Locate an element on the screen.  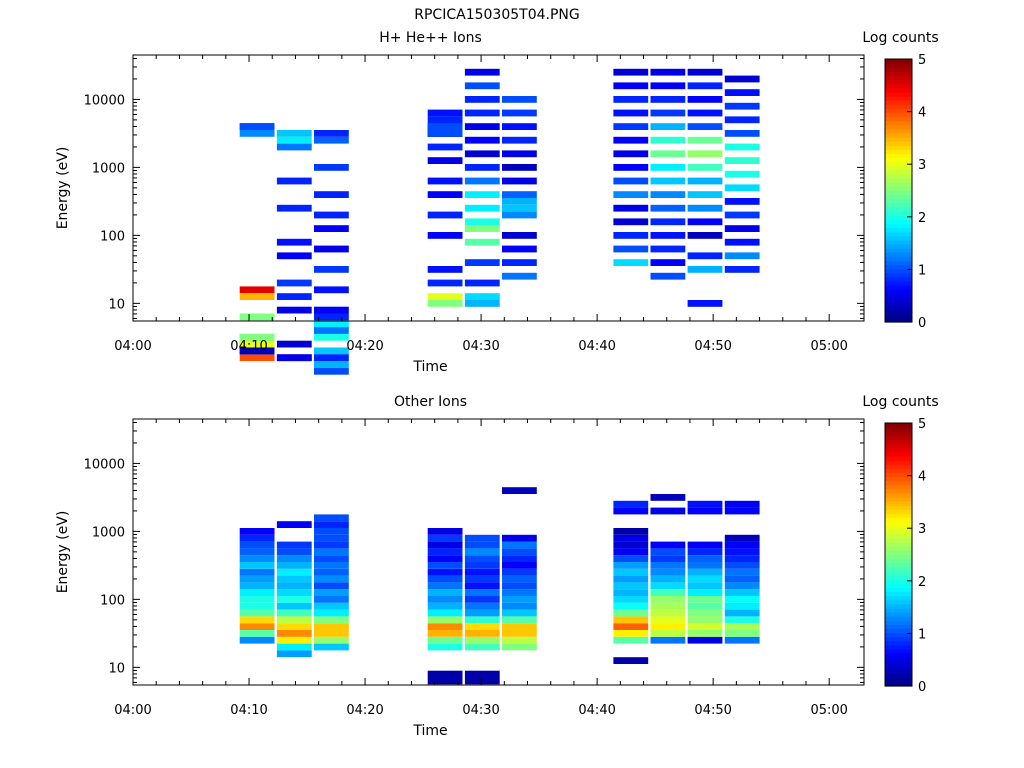
x-tick-label: 04:20 is located at coordinates (364, 710).